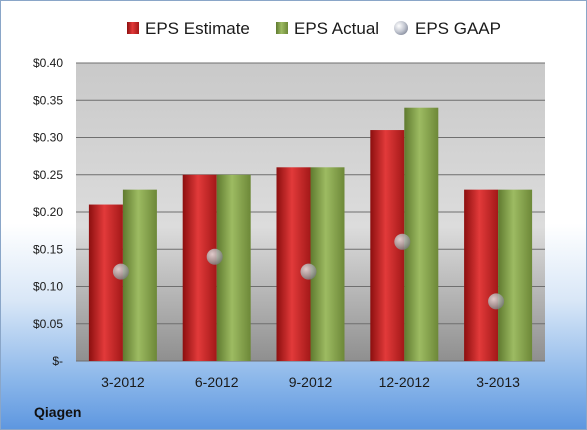 This screenshot has height=430, width=587. Describe the element at coordinates (48, 100) in the screenshot. I see `y-tick-label: $0.35` at that location.